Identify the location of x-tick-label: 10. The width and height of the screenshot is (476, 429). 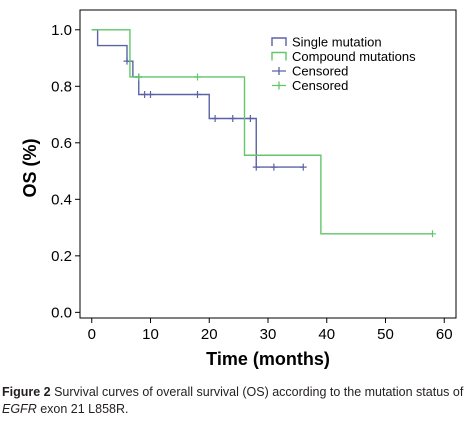
(150, 334).